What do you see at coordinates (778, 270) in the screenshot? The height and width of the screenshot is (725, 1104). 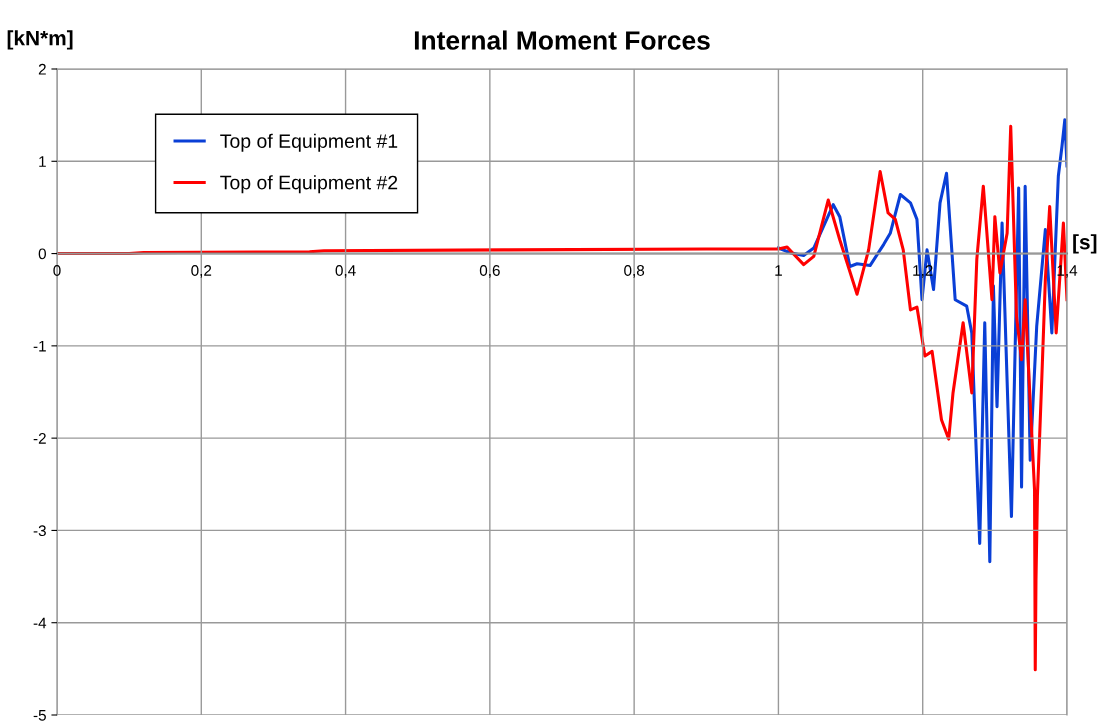 I see `x-tick-label: 1` at bounding box center [778, 270].